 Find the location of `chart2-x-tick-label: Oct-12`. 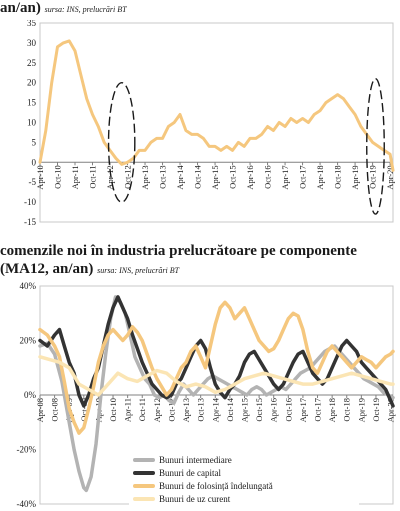

chart2-x-tick-label: Oct-12 is located at coordinates (171, 410).